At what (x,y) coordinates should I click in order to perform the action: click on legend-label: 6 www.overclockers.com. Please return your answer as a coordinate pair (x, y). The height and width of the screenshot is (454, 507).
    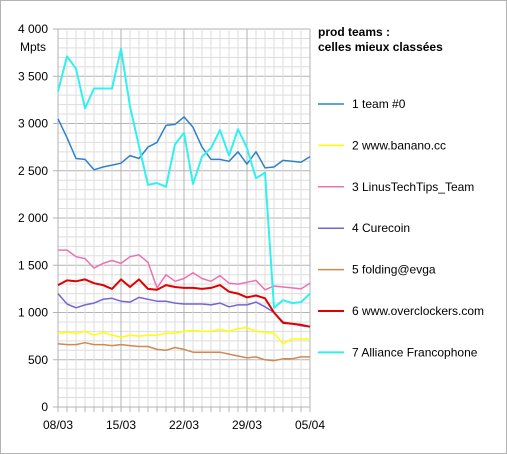
    Looking at the image, I should click on (418, 311).